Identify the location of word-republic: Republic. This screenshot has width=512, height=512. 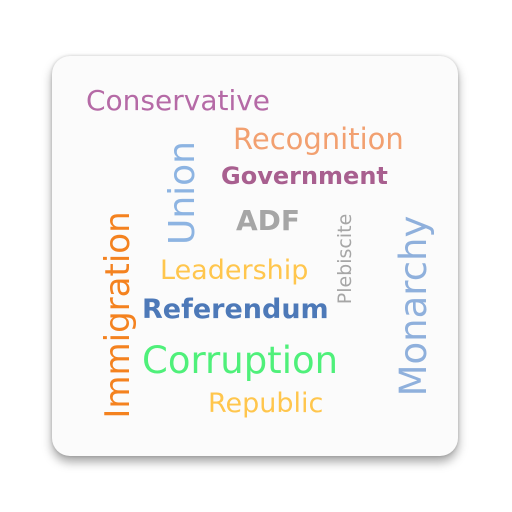
(266, 403).